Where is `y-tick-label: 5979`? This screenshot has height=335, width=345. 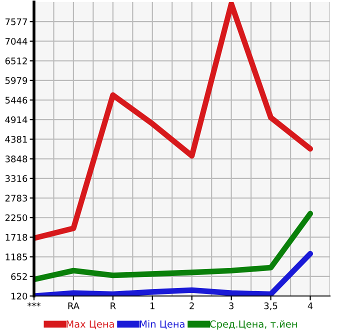
y-tick-label: 5979 is located at coordinates (16, 80).